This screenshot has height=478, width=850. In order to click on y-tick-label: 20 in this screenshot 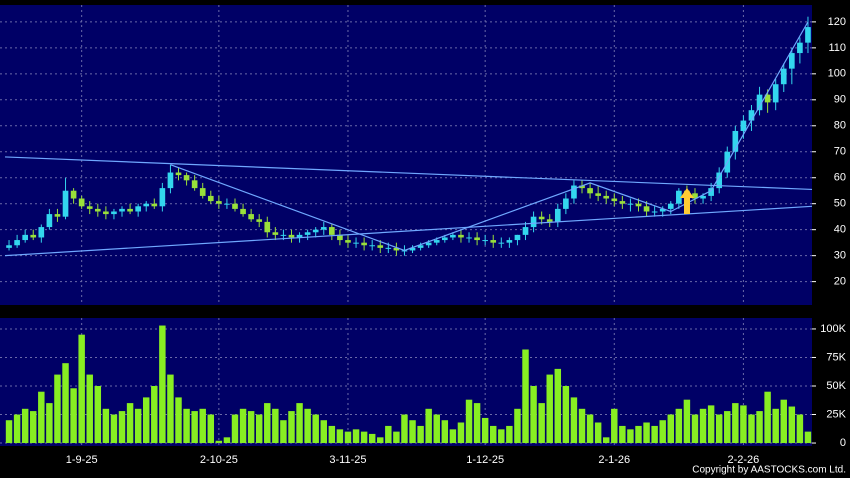, I will do `click(840, 282)`.